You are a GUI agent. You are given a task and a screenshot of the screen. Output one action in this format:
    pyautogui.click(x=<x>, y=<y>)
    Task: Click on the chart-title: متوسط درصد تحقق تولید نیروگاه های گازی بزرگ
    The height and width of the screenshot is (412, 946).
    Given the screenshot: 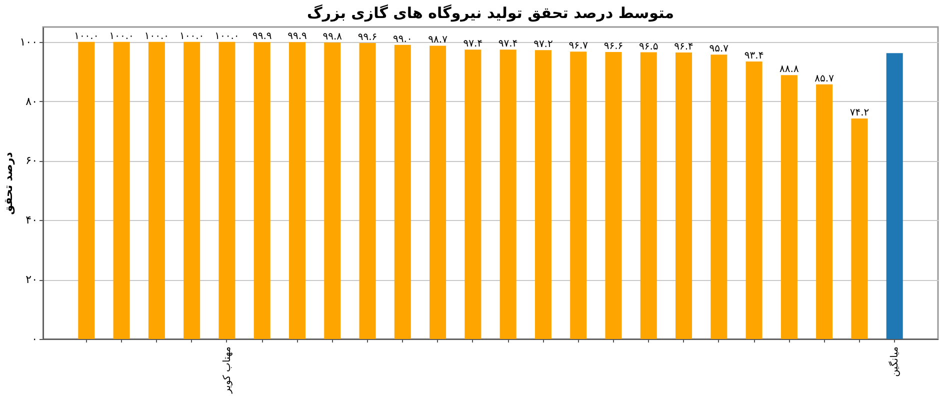 What is the action you would take?
    pyautogui.click(x=490, y=13)
    